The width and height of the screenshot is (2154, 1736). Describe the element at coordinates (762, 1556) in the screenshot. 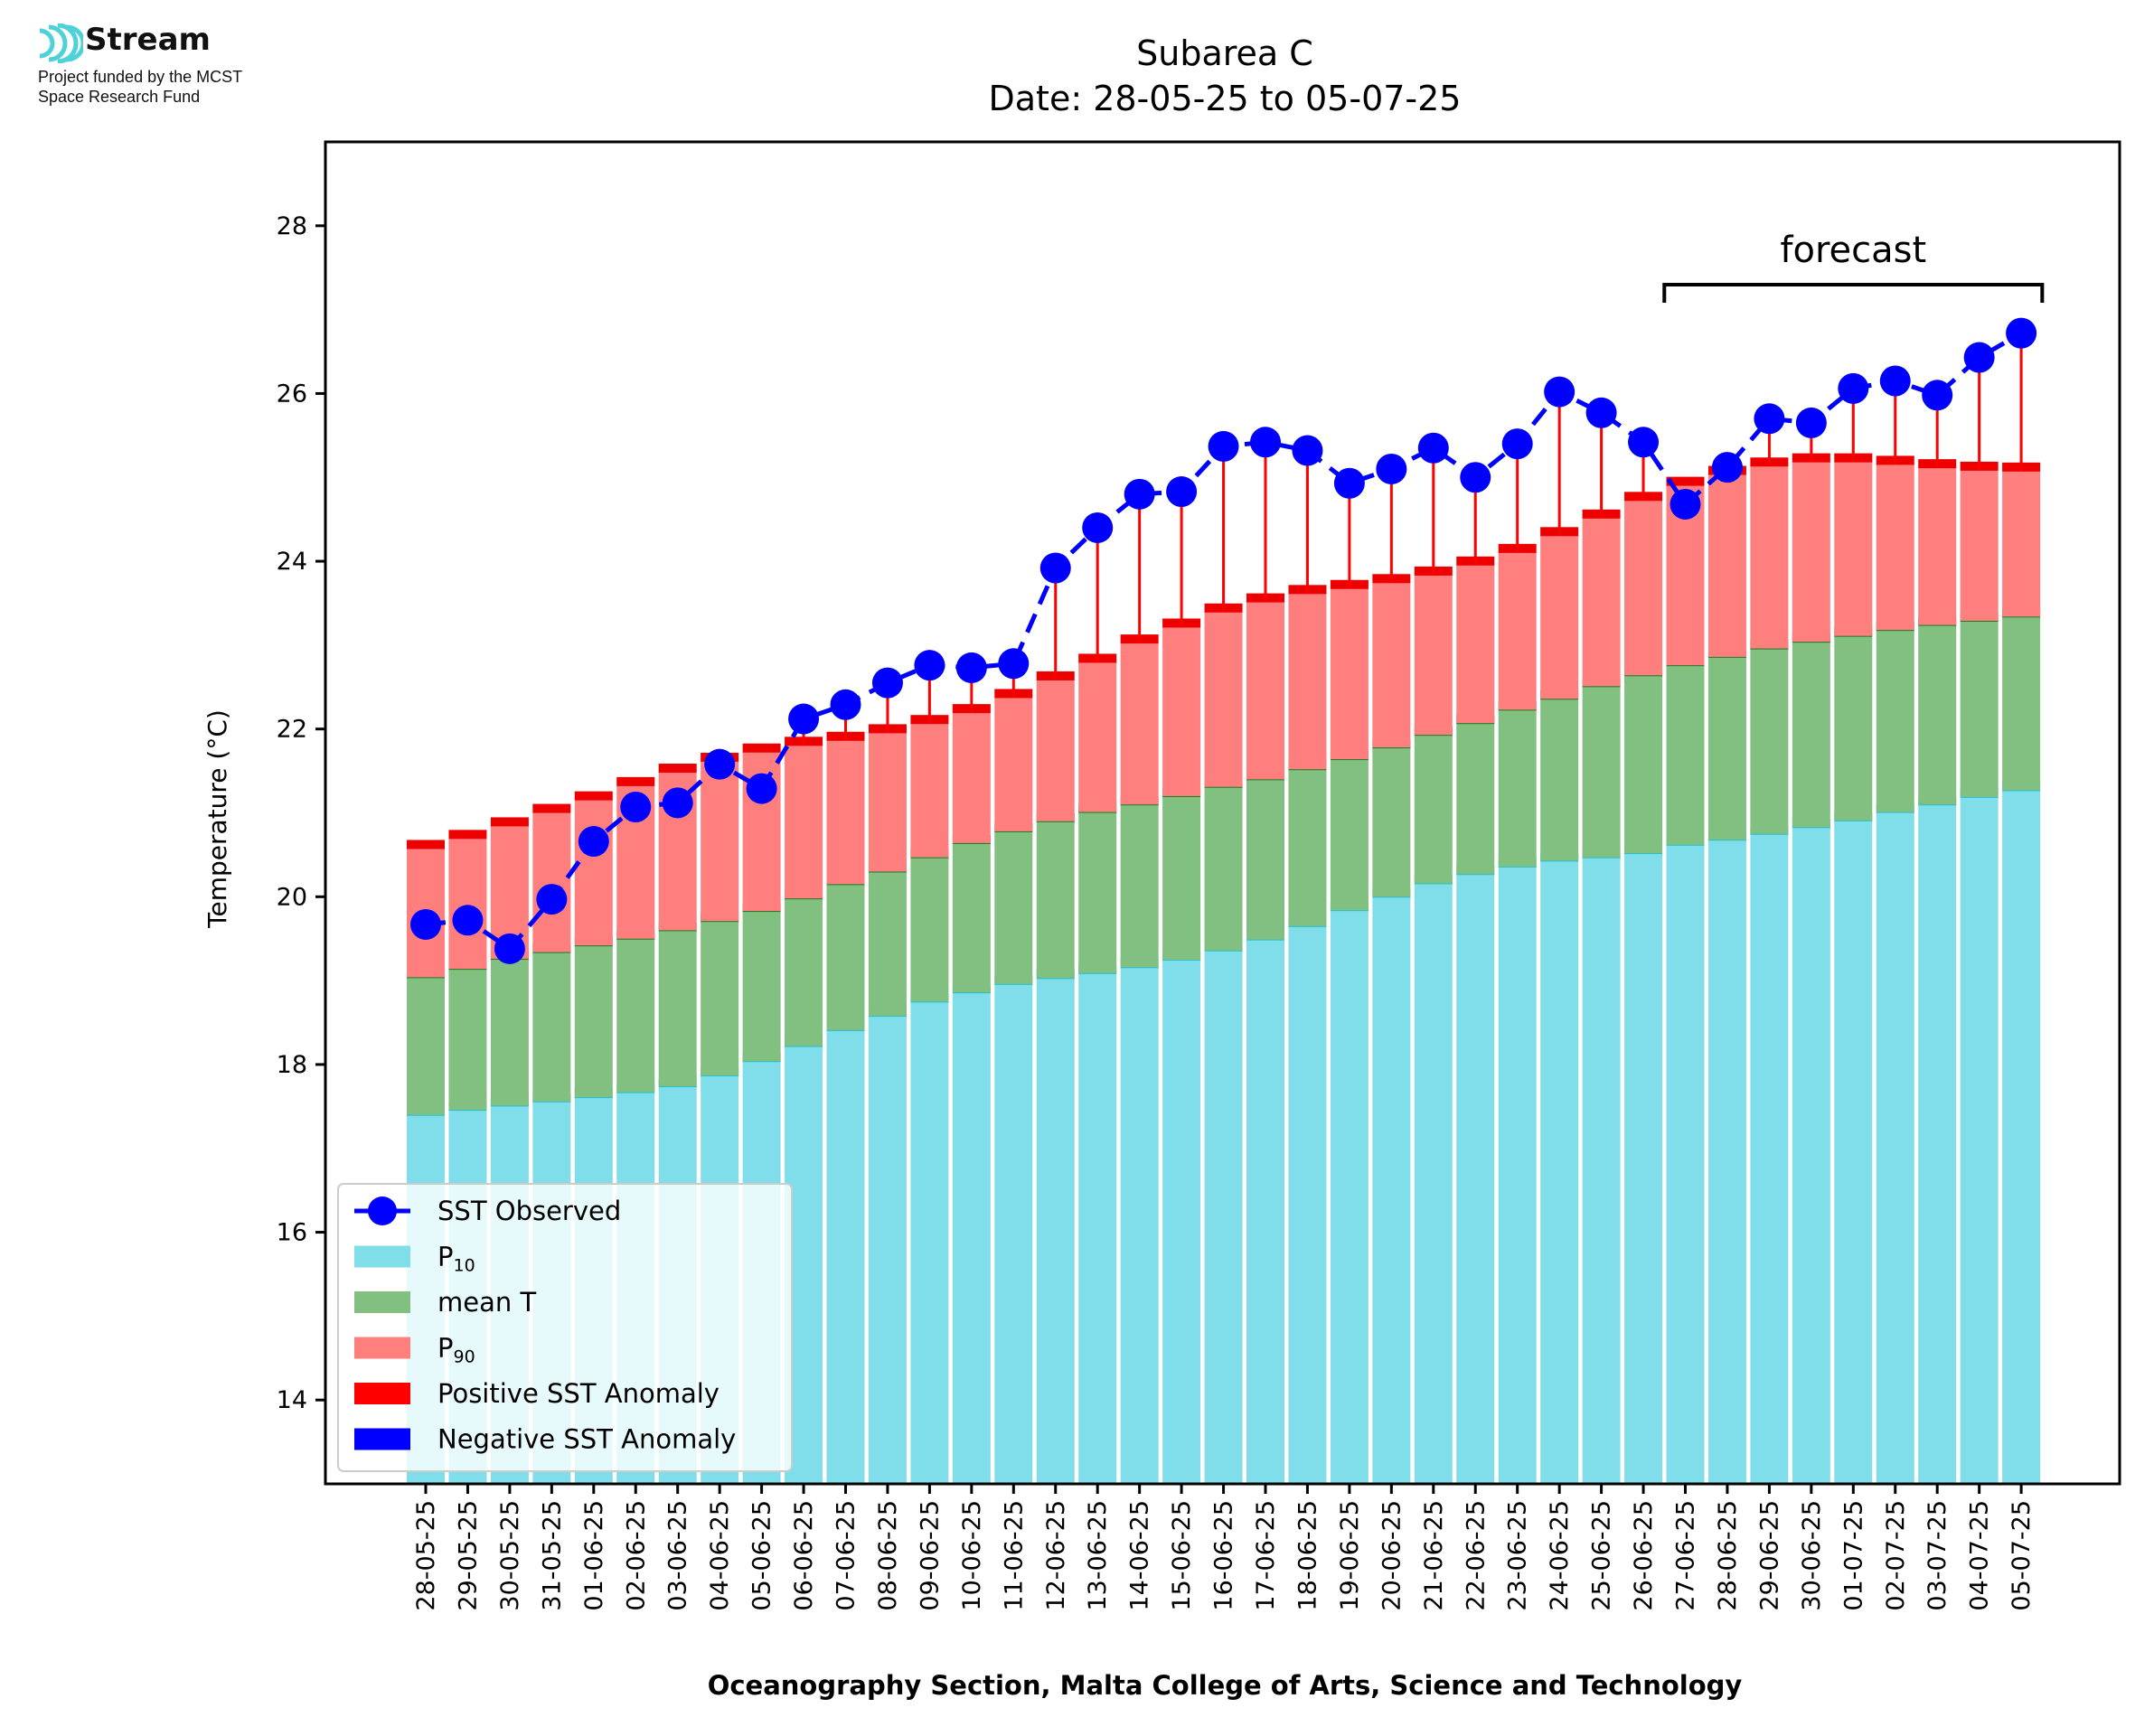

I see `x-tick-label: 05-06-25` at that location.